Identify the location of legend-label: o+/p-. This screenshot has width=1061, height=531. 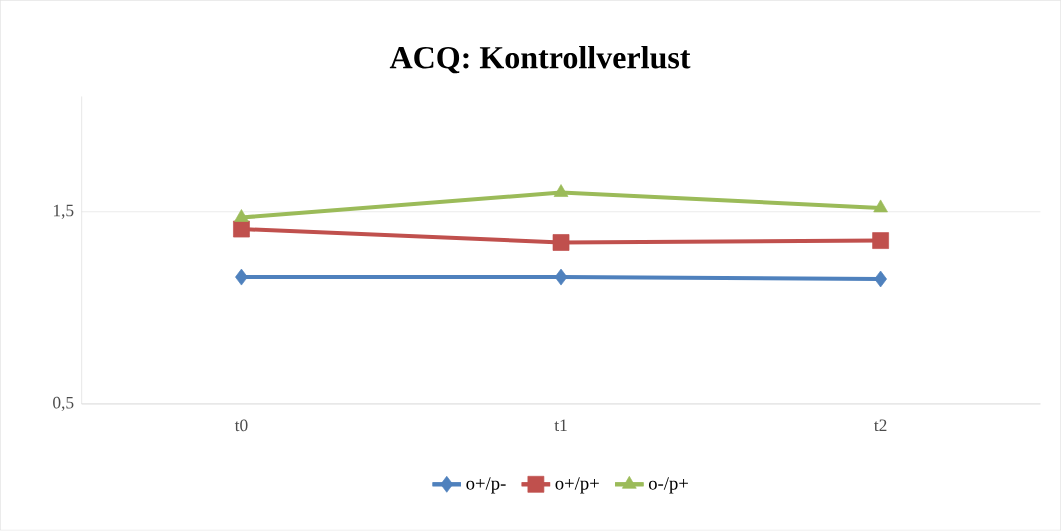
(486, 485).